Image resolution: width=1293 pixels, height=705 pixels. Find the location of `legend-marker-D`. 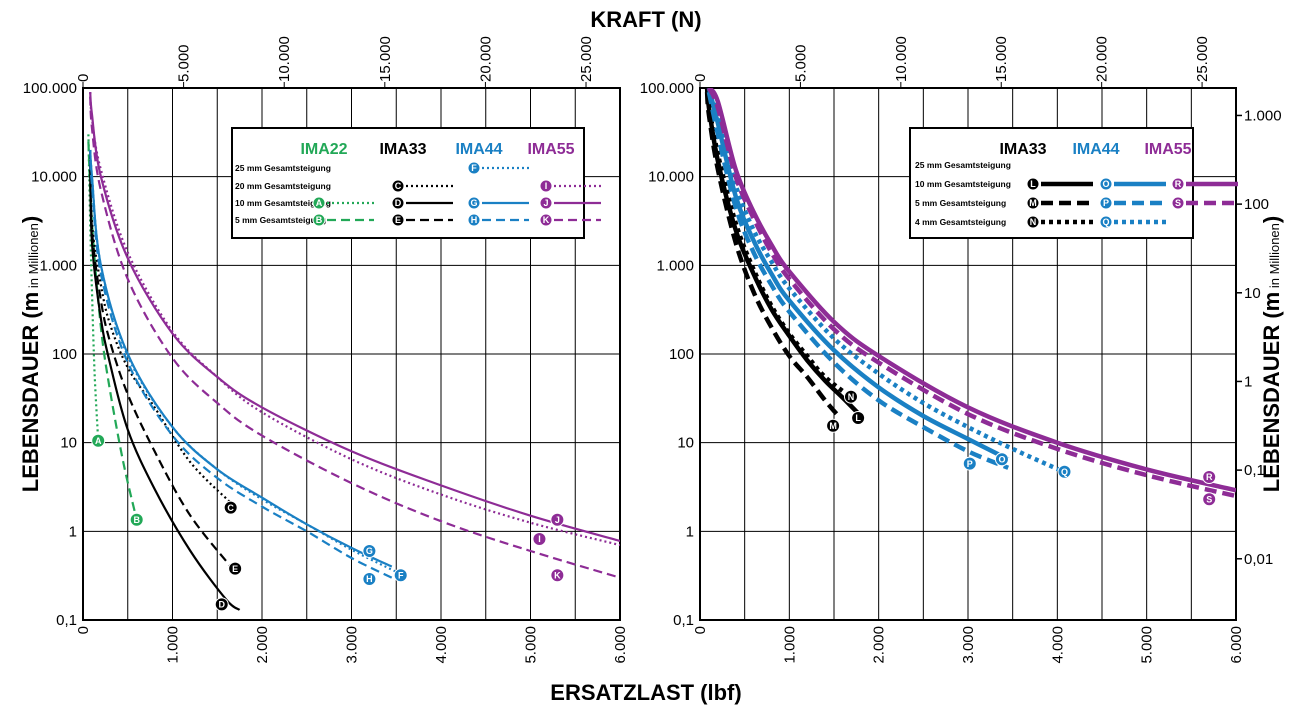

legend-marker-D is located at coordinates (398, 203).